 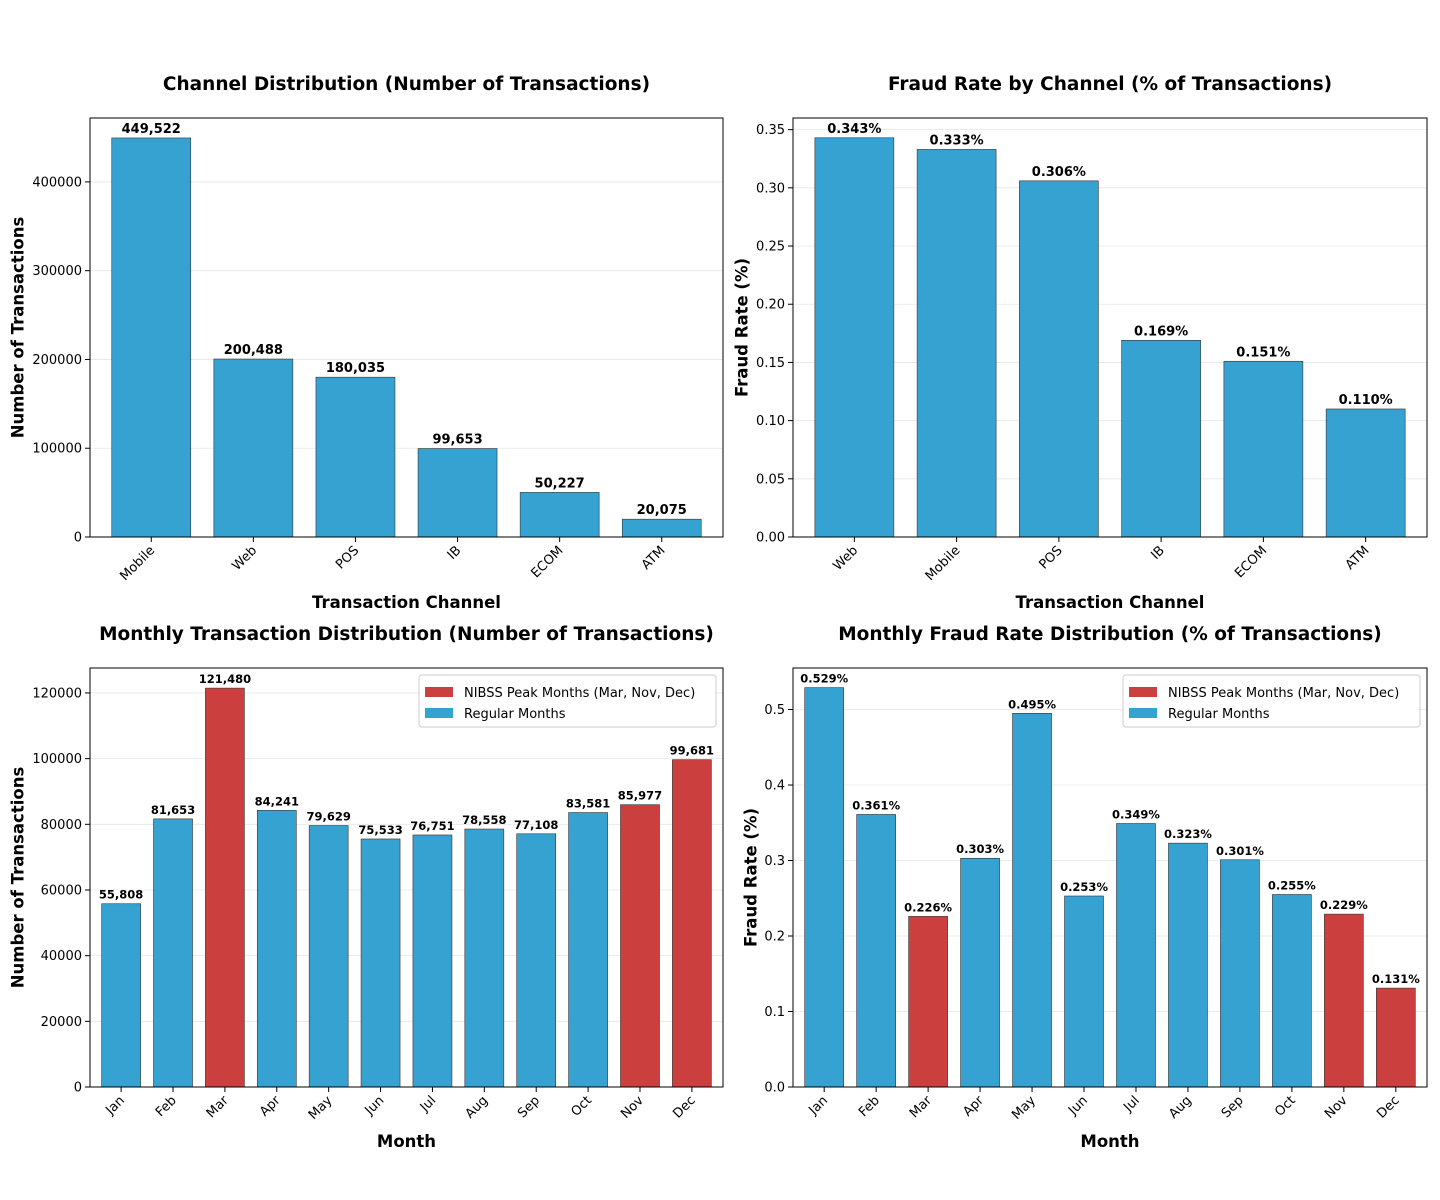 What do you see at coordinates (536, 825) in the screenshot?
I see `bar-value-label: 77,108` at bounding box center [536, 825].